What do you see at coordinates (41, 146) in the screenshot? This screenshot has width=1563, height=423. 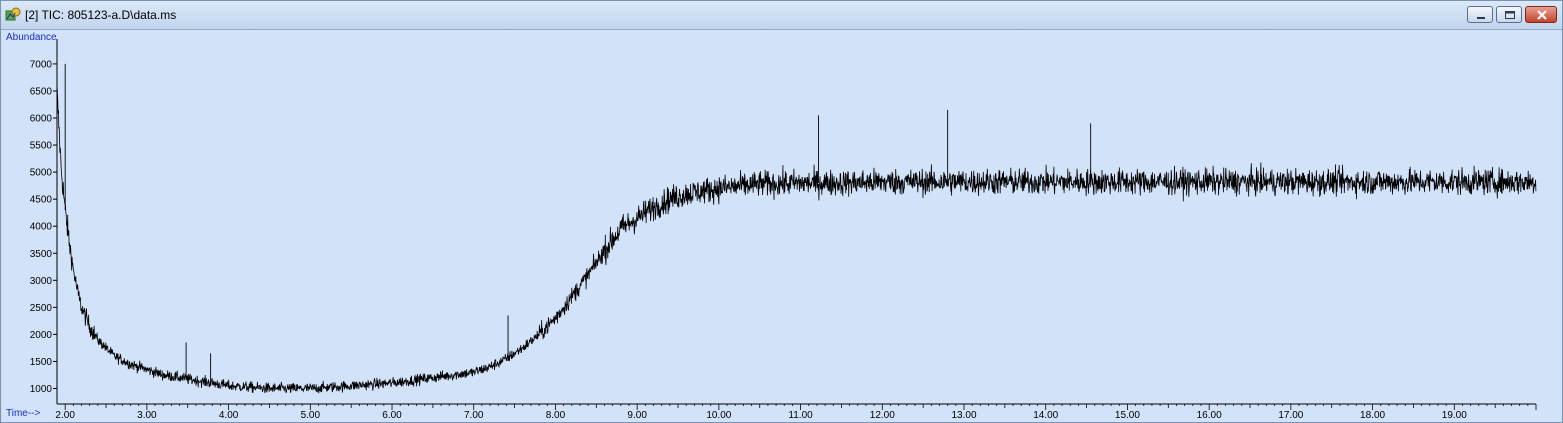 I see `y-tick-label: 5500` at bounding box center [41, 146].